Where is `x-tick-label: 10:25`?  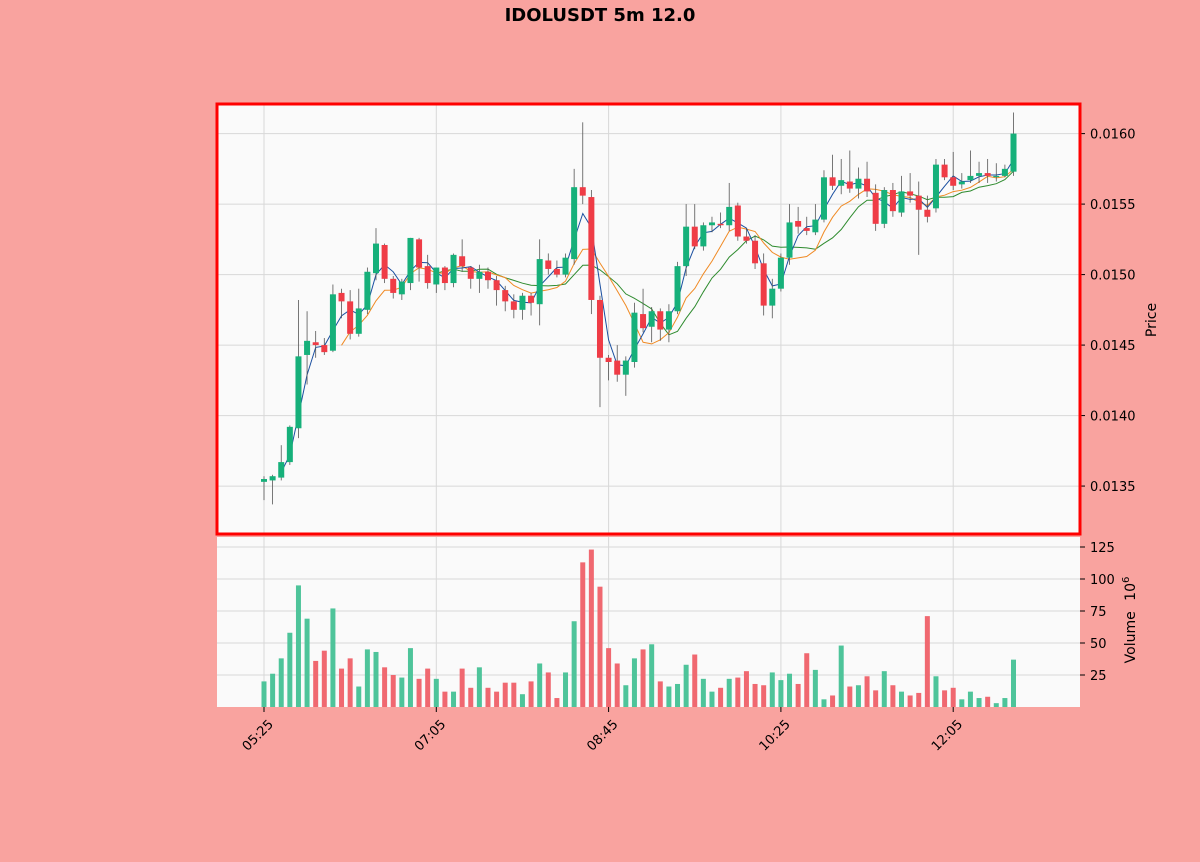 x-tick-label: 10:25 is located at coordinates (775, 735).